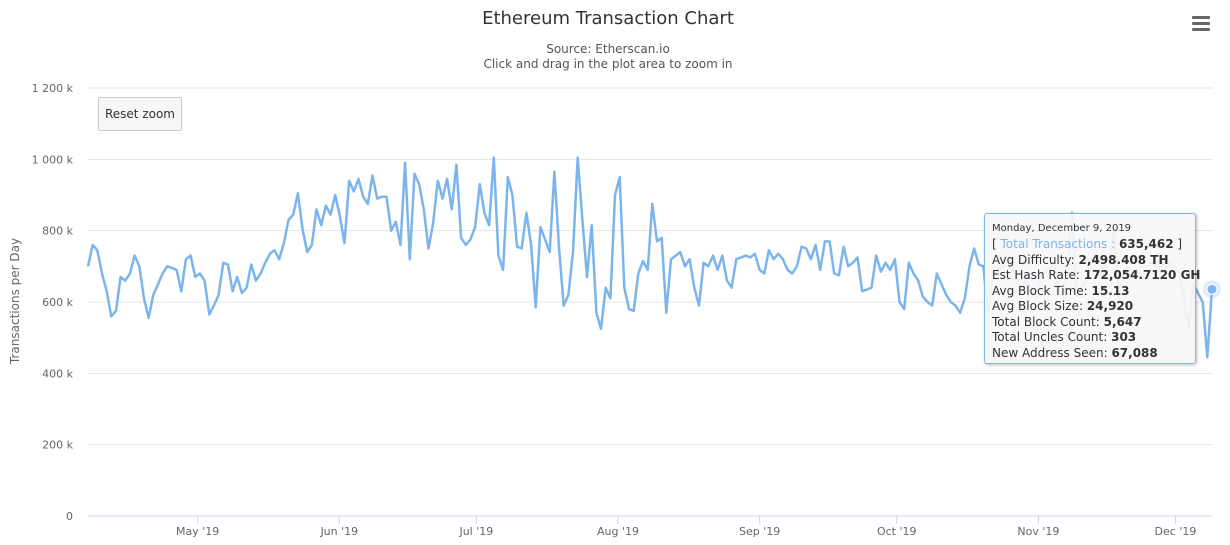  I want to click on tooltip-row-label: Avg Block Size:, so click(1039, 306).